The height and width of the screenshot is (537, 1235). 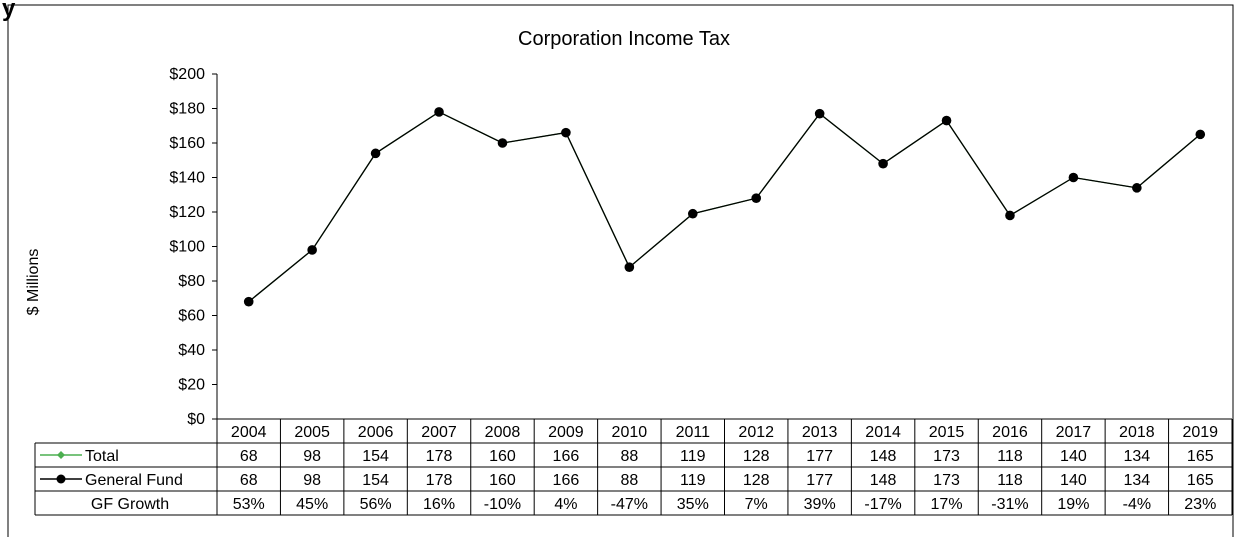 I want to click on x-tick-label: 2017, so click(x=1074, y=432).